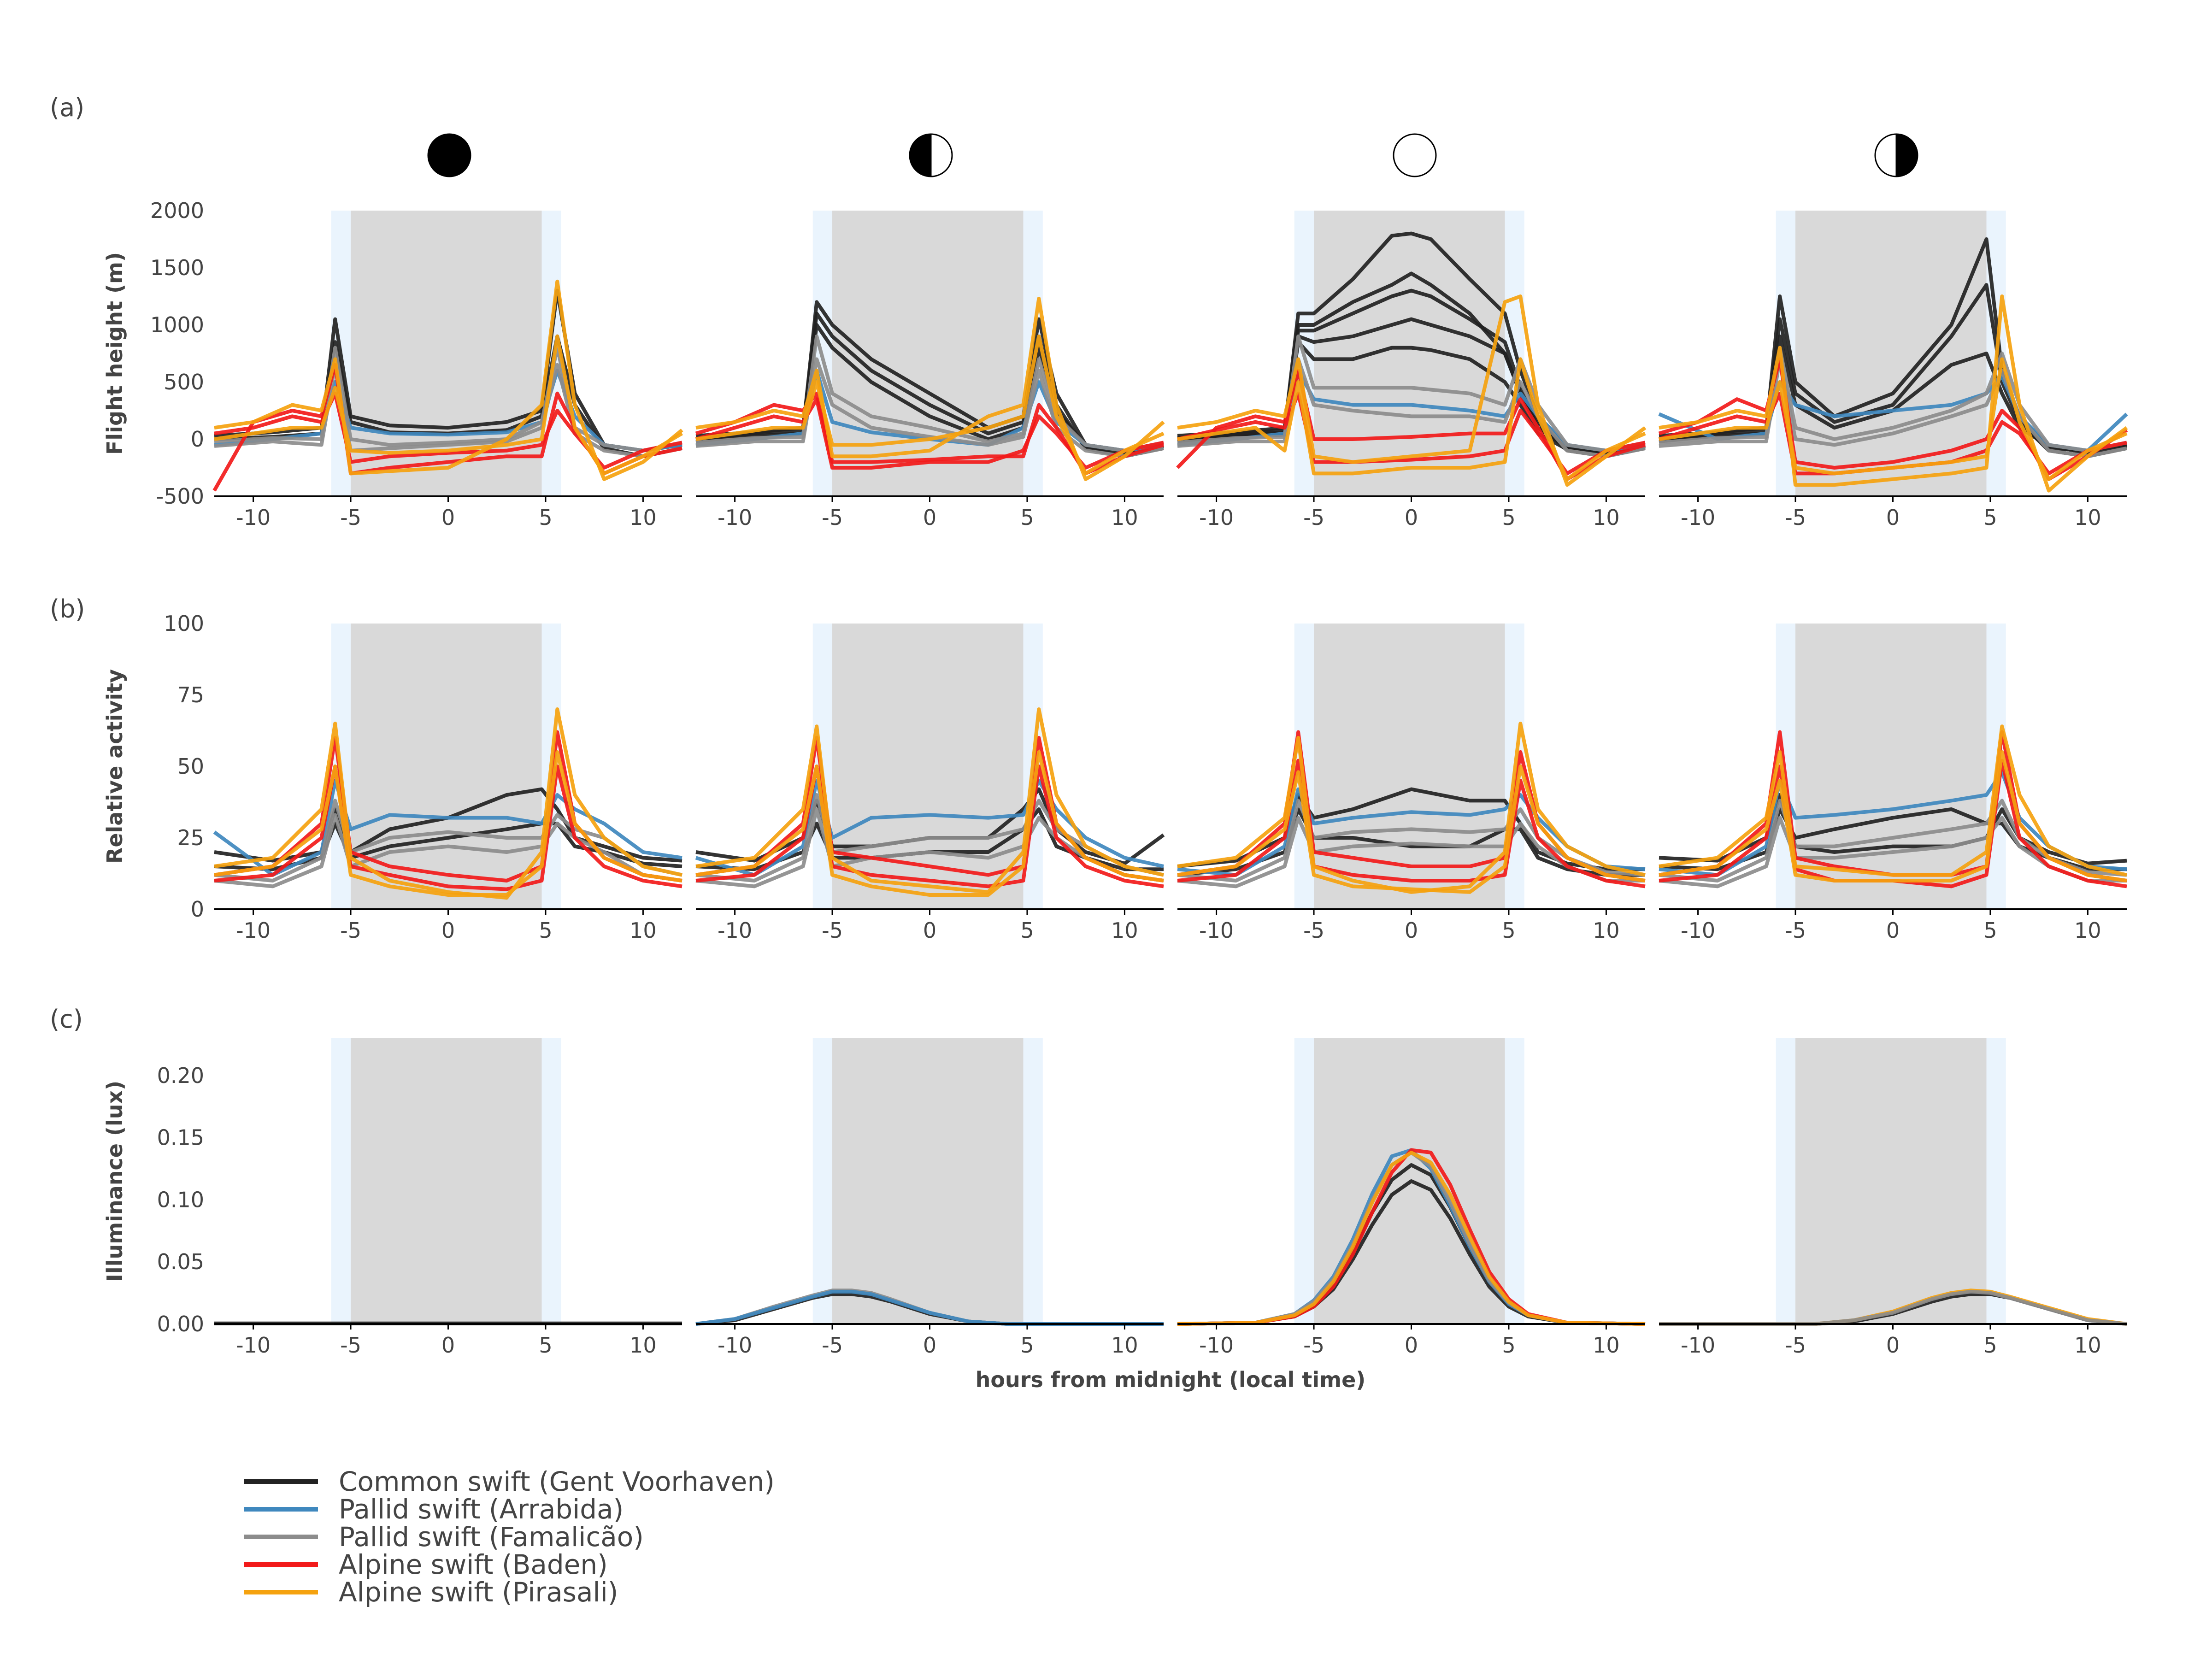  I want to click on y-tick-label: 100, so click(184, 623).